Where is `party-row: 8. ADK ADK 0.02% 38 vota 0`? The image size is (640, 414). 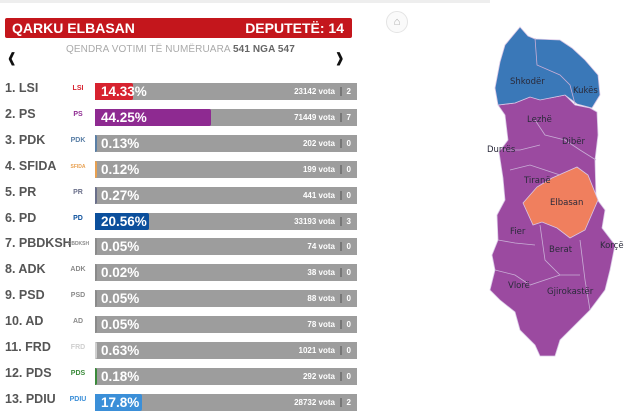 party-row: 8. ADK ADK 0.02% 38 vota 0 is located at coordinates (180, 272).